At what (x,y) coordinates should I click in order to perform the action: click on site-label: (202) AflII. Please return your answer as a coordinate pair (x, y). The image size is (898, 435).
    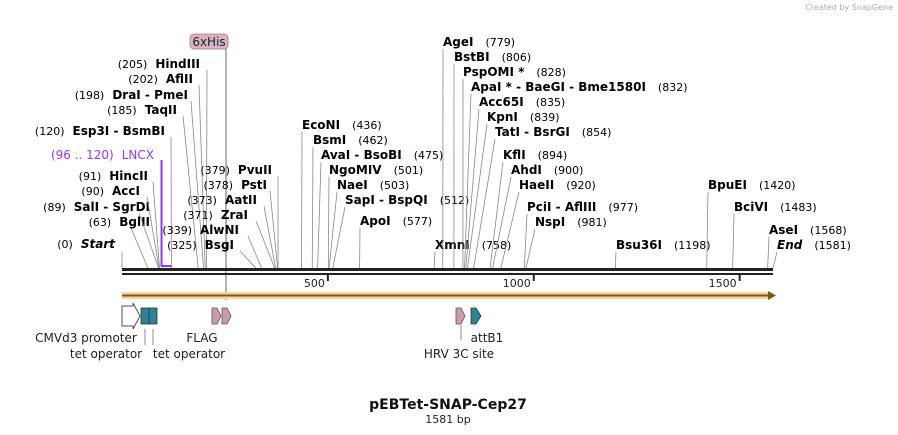
    Looking at the image, I should click on (160, 79).